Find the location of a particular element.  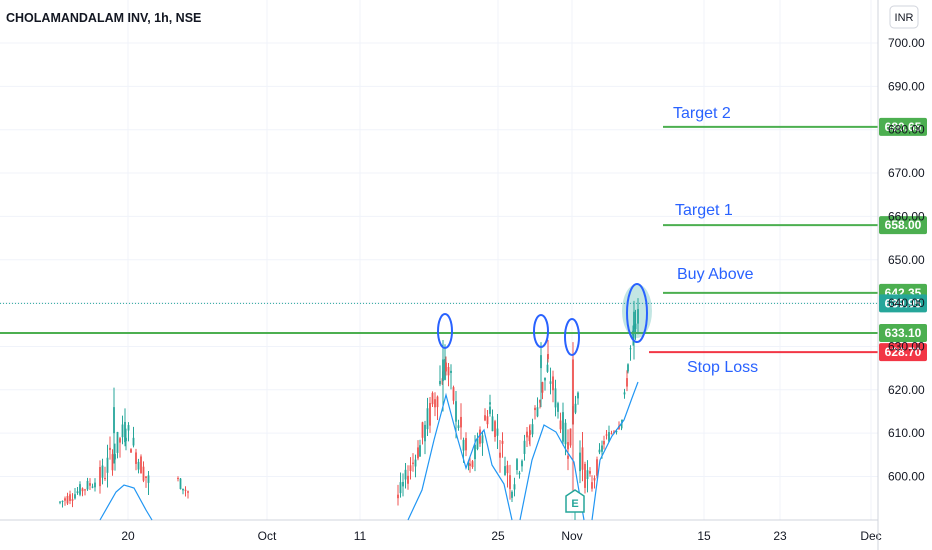

currency-button: INR is located at coordinates (904, 17).